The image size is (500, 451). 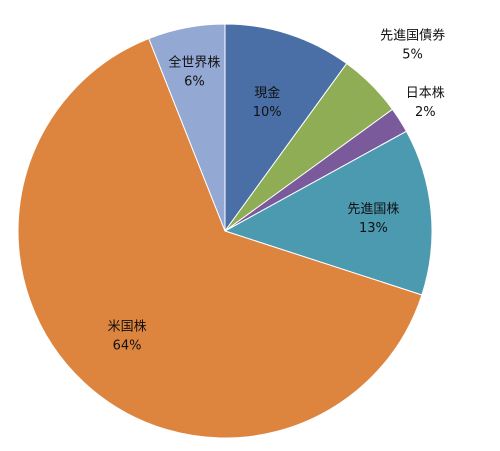 I want to click on slice-label-category-1: 先進国債券, so click(x=412, y=35).